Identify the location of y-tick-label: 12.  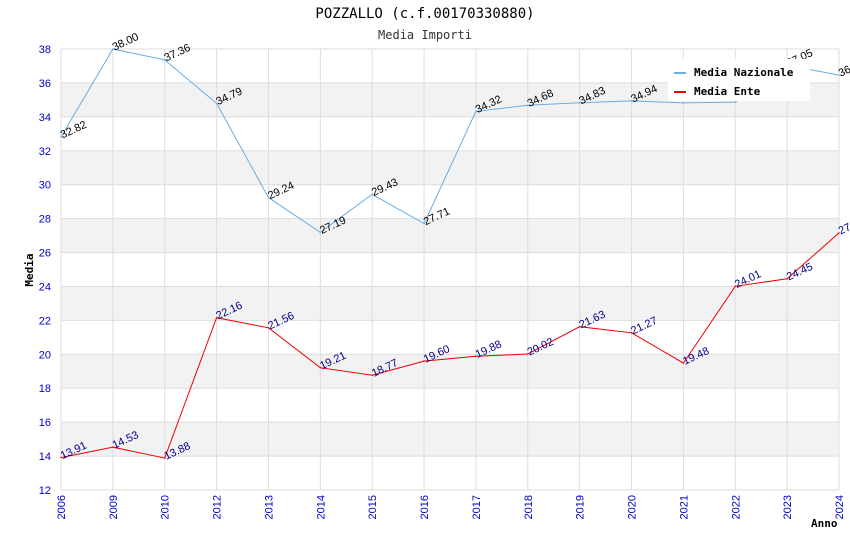
(45, 491).